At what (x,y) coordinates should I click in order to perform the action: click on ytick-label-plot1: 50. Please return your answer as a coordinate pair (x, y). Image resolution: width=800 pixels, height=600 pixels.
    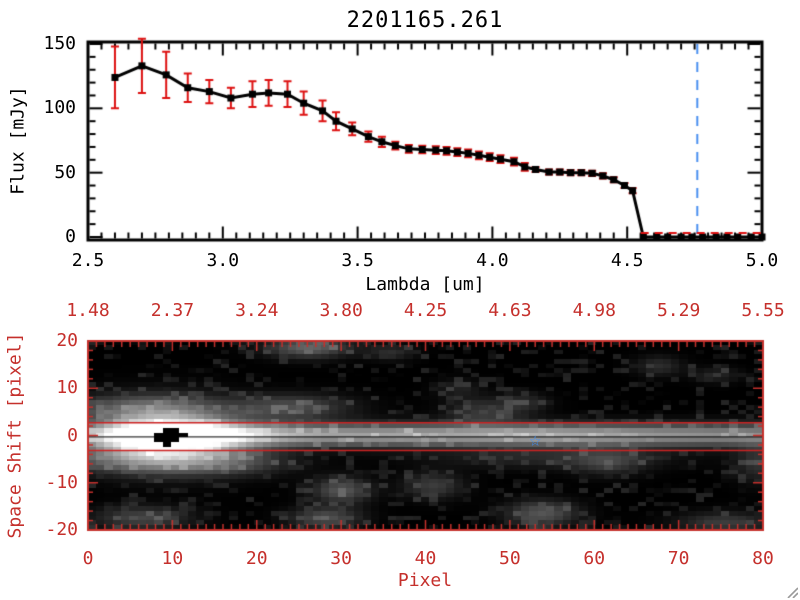
    Looking at the image, I should click on (65, 172).